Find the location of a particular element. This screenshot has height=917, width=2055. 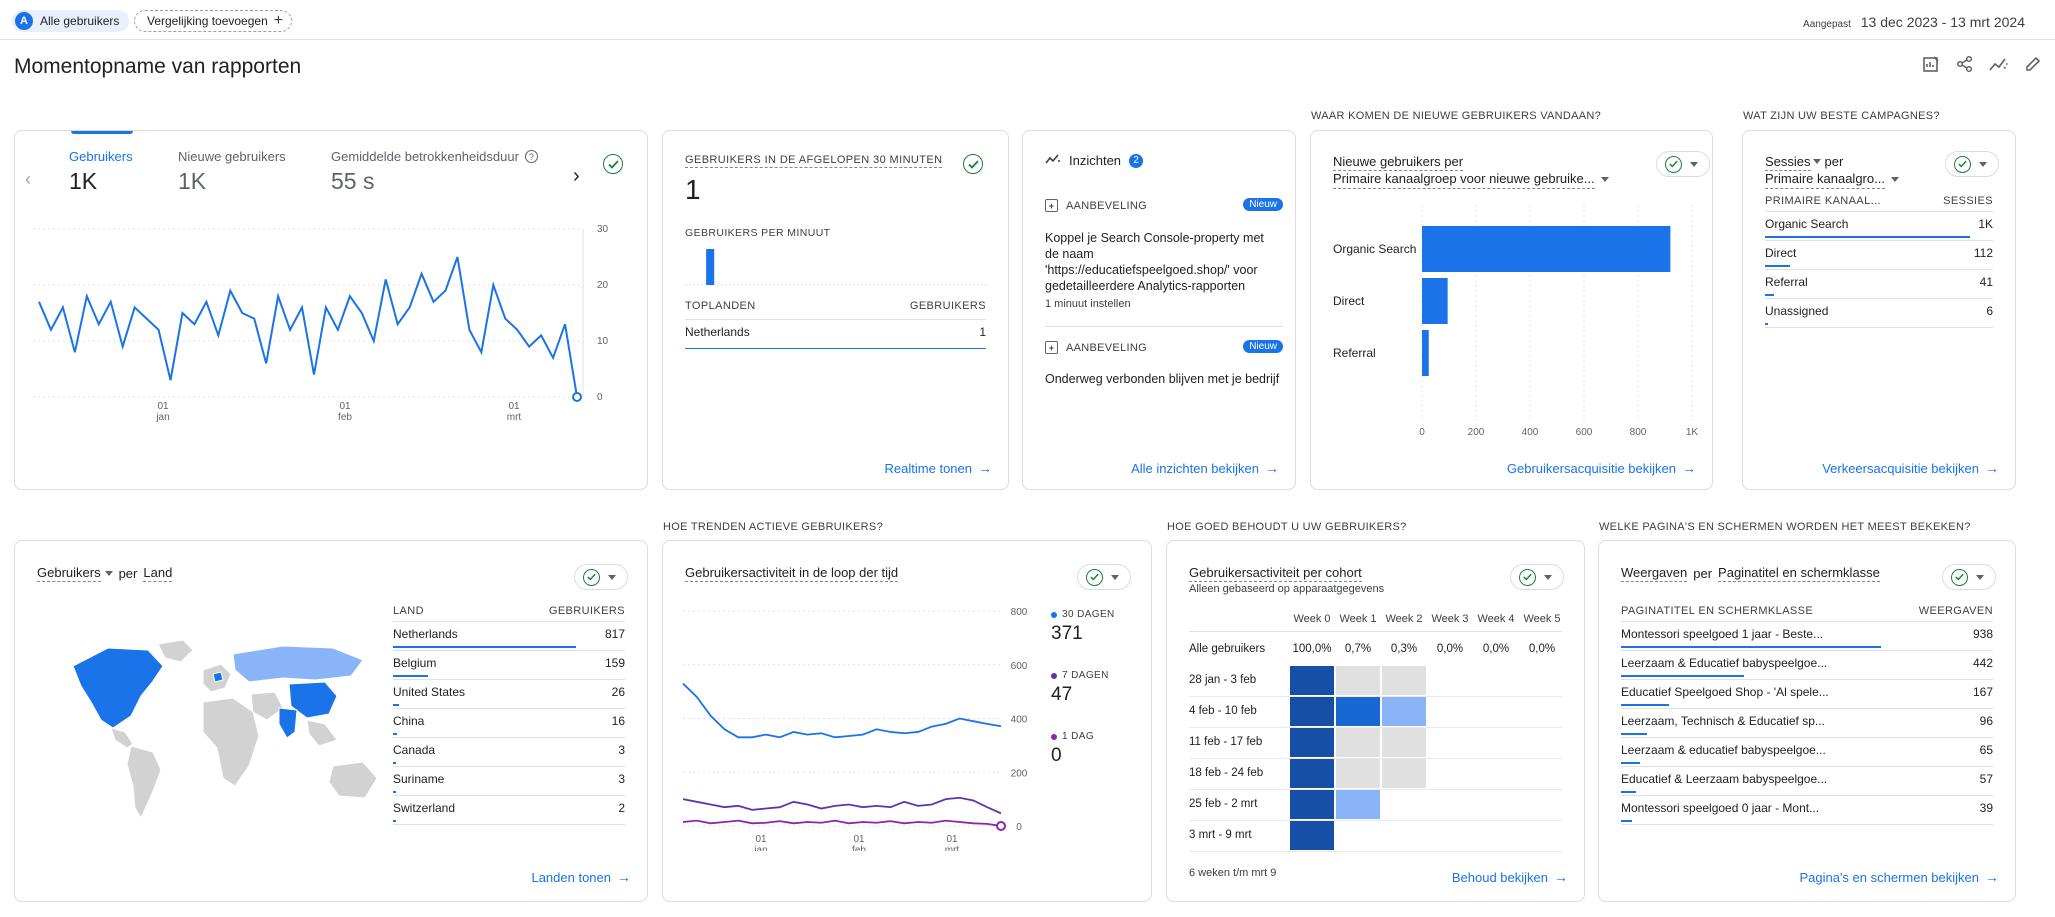

country-row: Belgium 159 is located at coordinates (509, 665).